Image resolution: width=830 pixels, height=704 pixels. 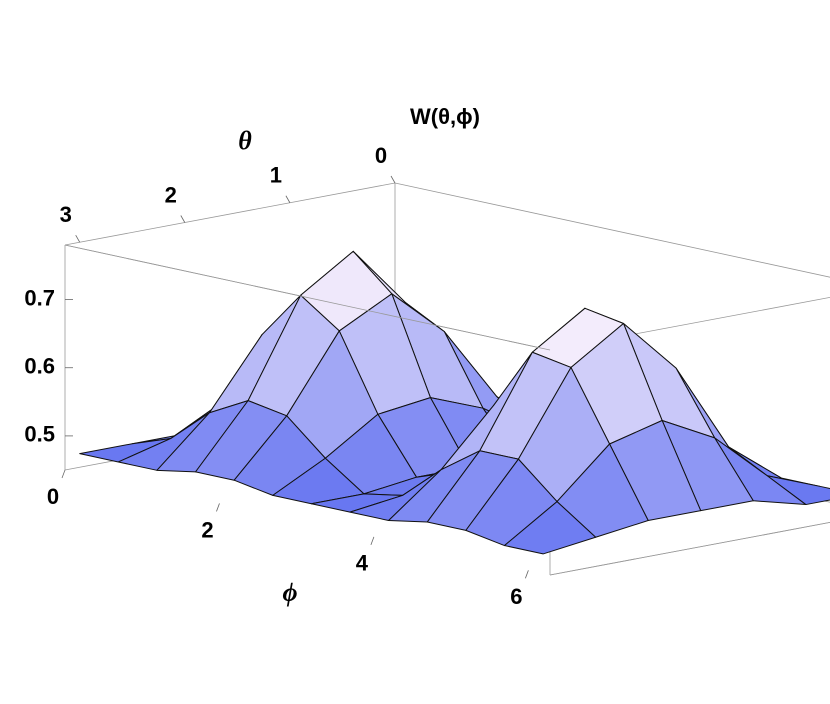 I want to click on x-tick-label: 2, so click(x=207, y=529).